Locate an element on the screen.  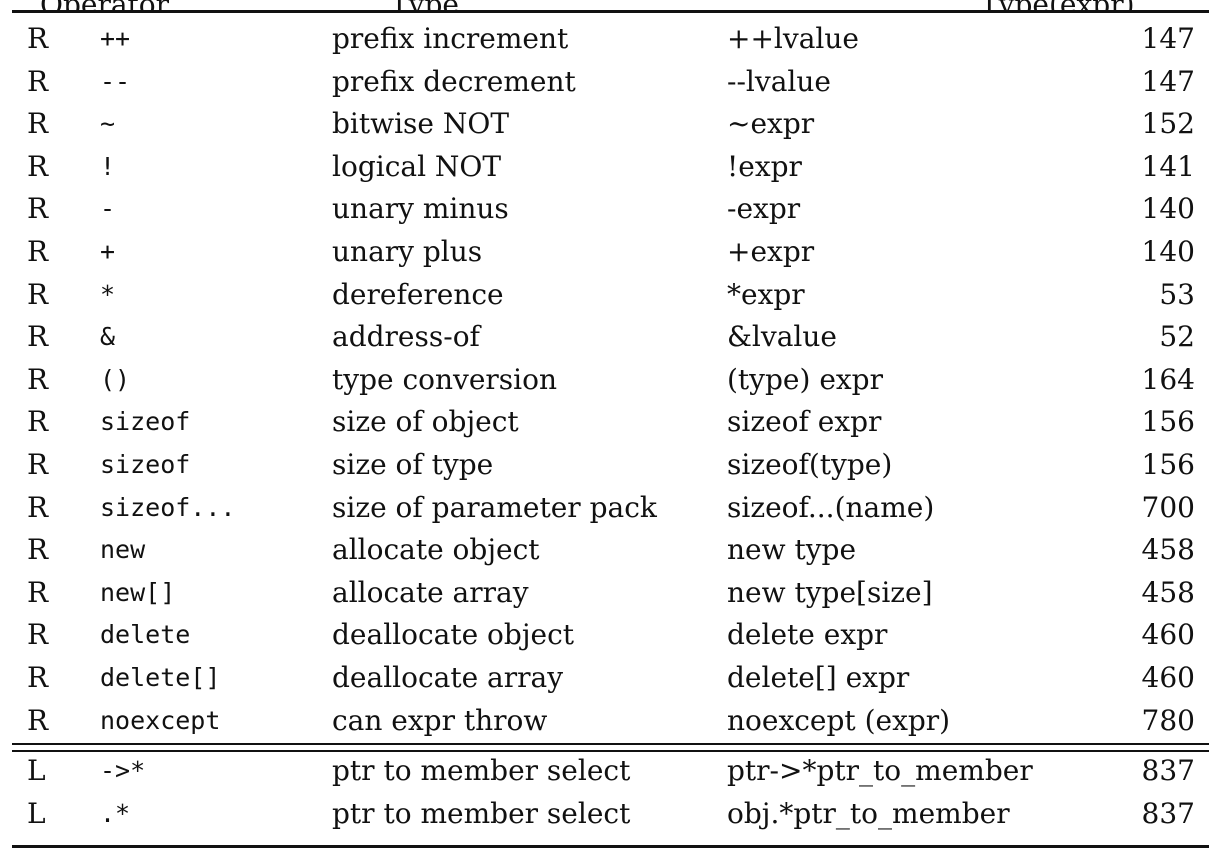
page-cell: 141 is located at coordinates (1168, 166).